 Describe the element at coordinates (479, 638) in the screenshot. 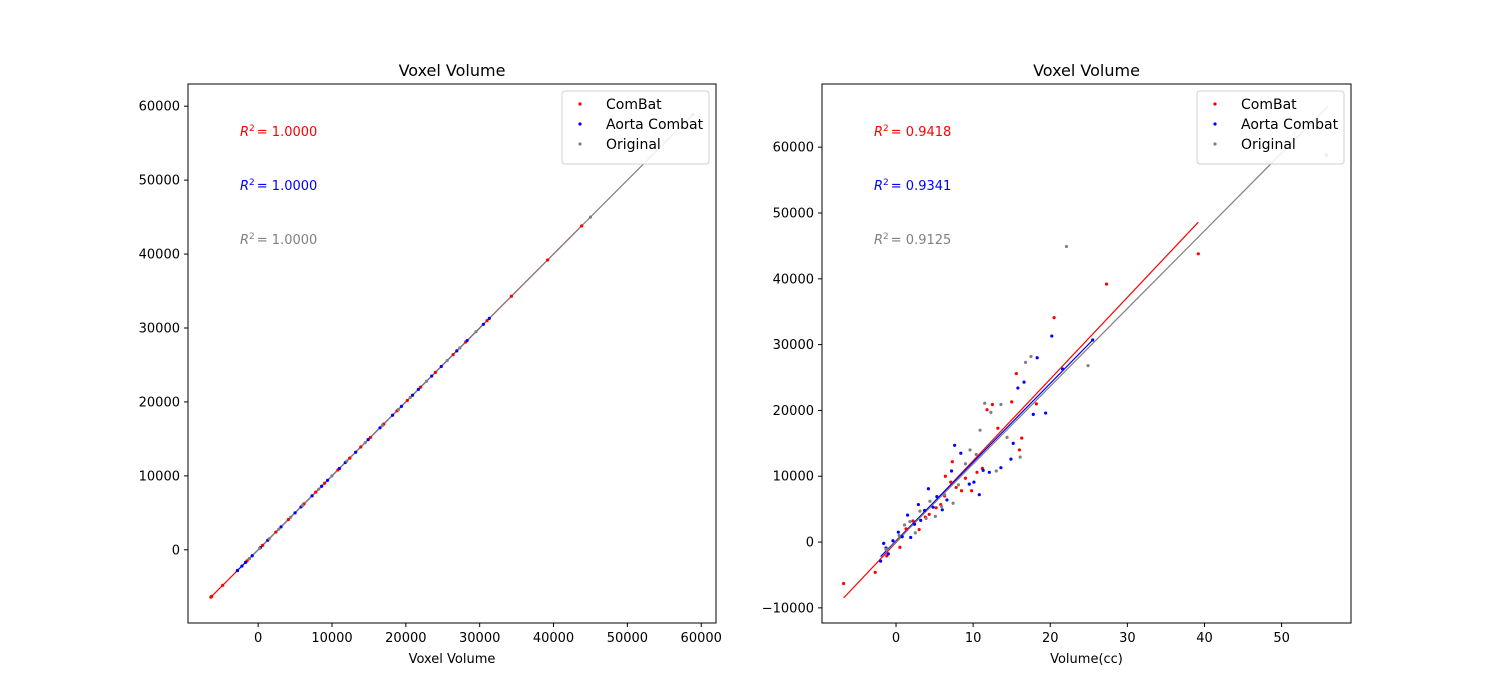

I see `x-tick-label: 30000` at that location.